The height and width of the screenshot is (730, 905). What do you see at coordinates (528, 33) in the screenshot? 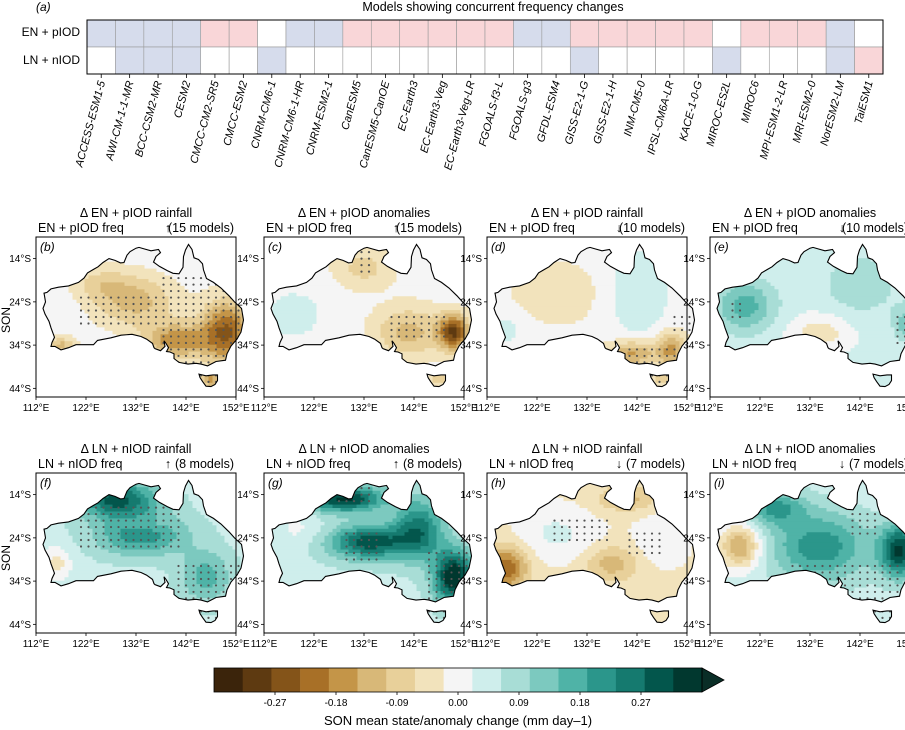
I see `grid-cell-en-piod-fgoals-g3` at bounding box center [528, 33].